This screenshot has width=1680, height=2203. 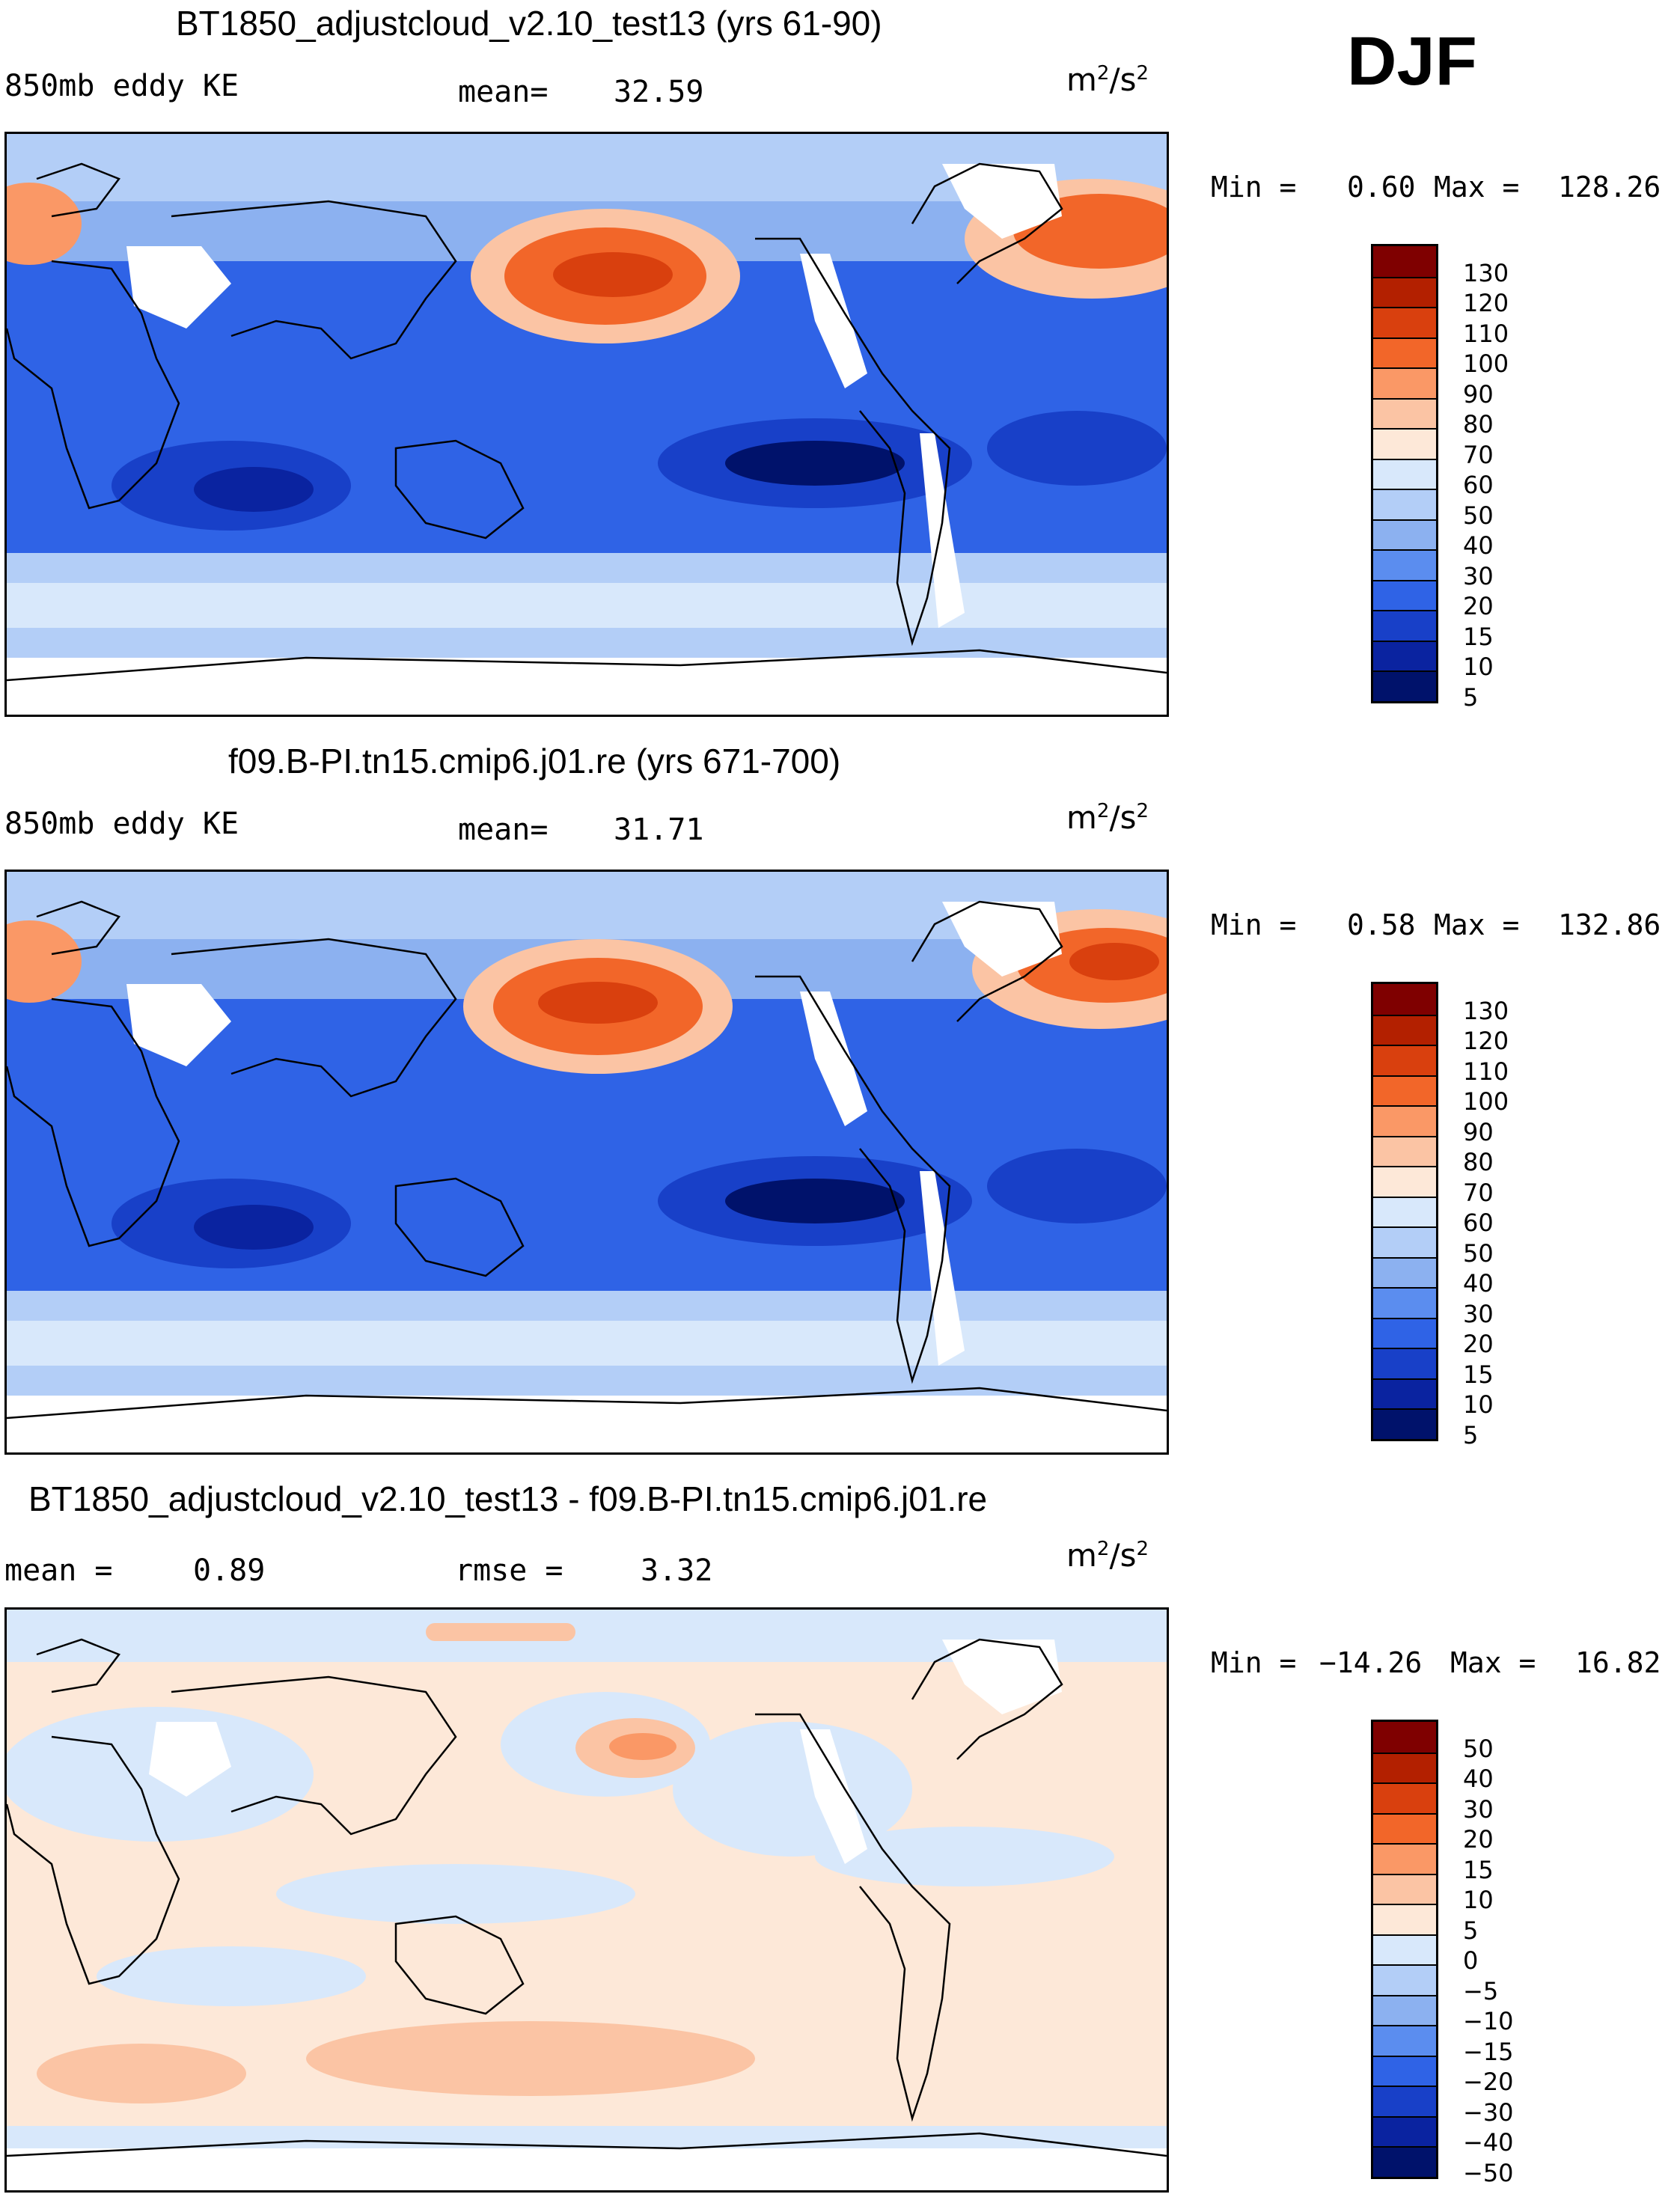 What do you see at coordinates (1486, 1010) in the screenshot?
I see `colorbar-tick-label: 130` at bounding box center [1486, 1010].